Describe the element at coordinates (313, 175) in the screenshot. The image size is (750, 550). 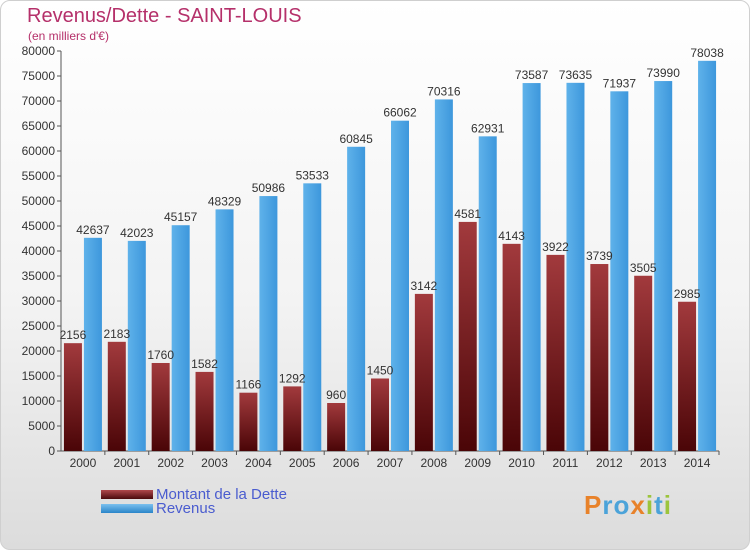
I see `data-label-revenue-2005: 53533` at that location.